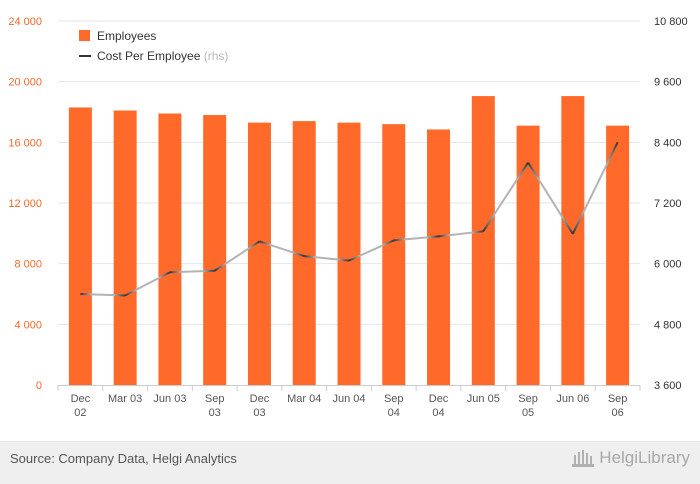 Image resolution: width=700 pixels, height=484 pixels. I want to click on right-tick-label: 3 600, so click(668, 386).